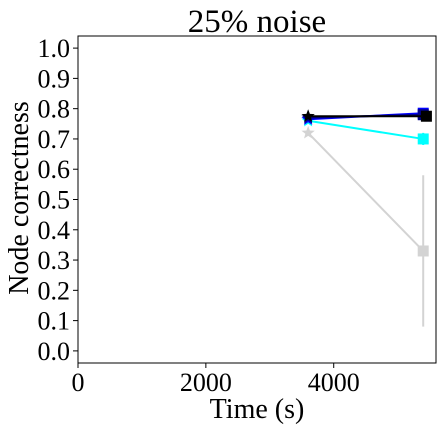 The height and width of the screenshot is (432, 445). I want to click on y-tick-label: 0.4, so click(54, 230).